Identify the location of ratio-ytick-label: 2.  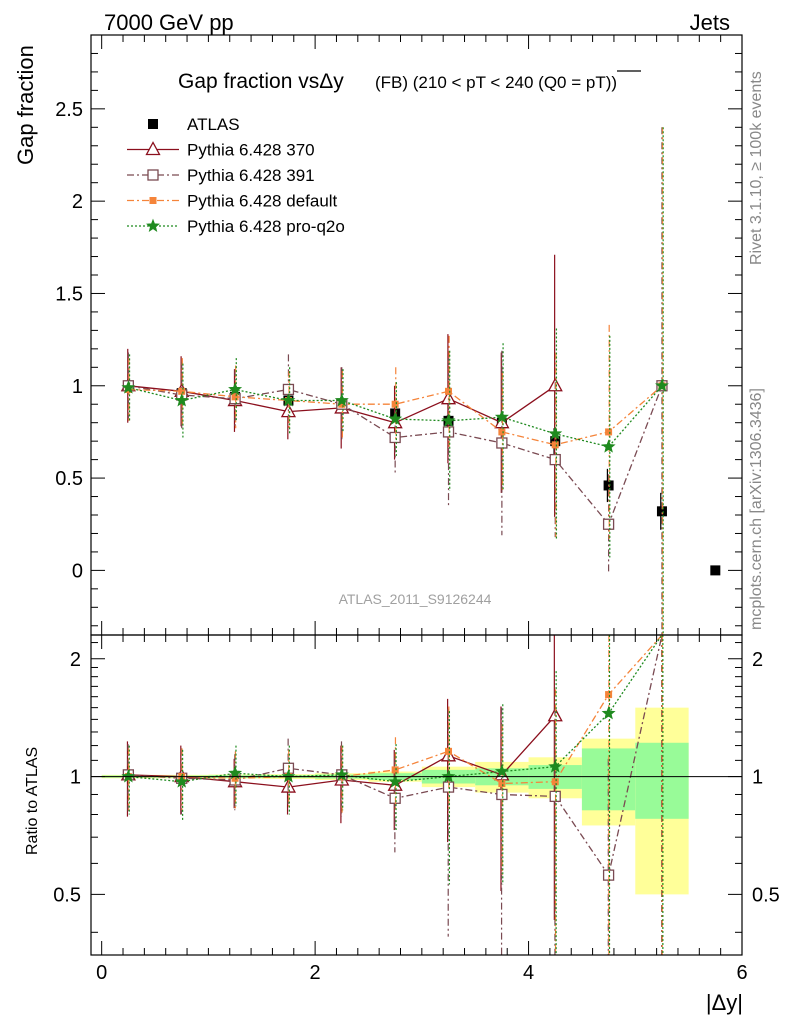
(75, 660).